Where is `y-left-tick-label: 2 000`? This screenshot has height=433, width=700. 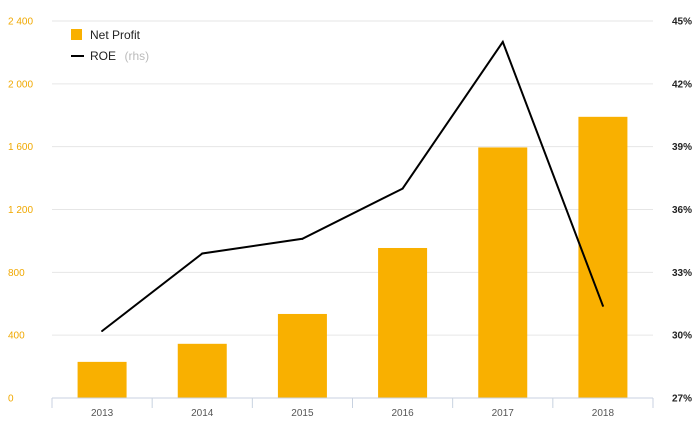
y-left-tick-label: 2 000 is located at coordinates (20, 84).